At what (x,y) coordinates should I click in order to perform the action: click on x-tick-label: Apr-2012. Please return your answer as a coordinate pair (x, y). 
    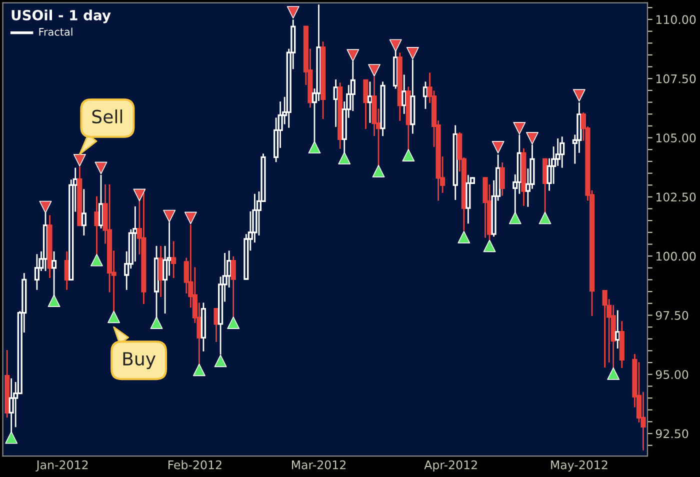
    Looking at the image, I should click on (450, 466).